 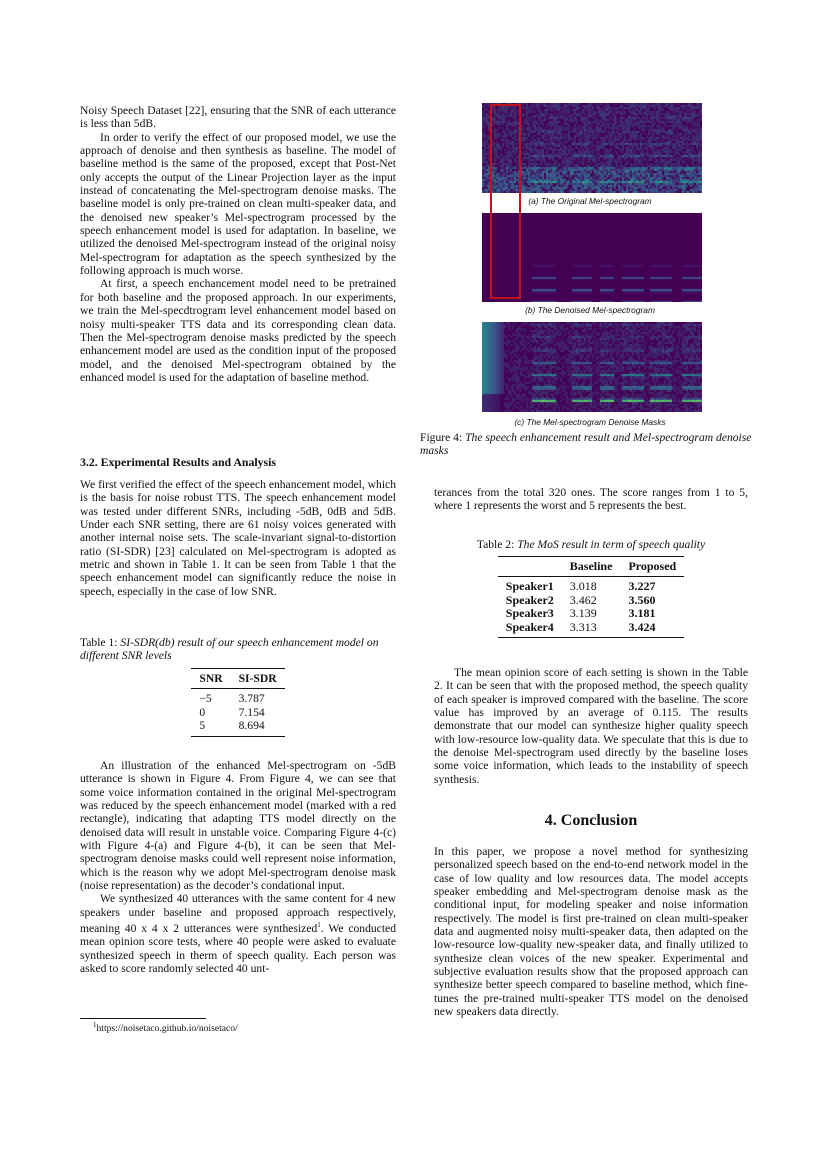 What do you see at coordinates (211, 679) in the screenshot?
I see `table1-header: SNR` at bounding box center [211, 679].